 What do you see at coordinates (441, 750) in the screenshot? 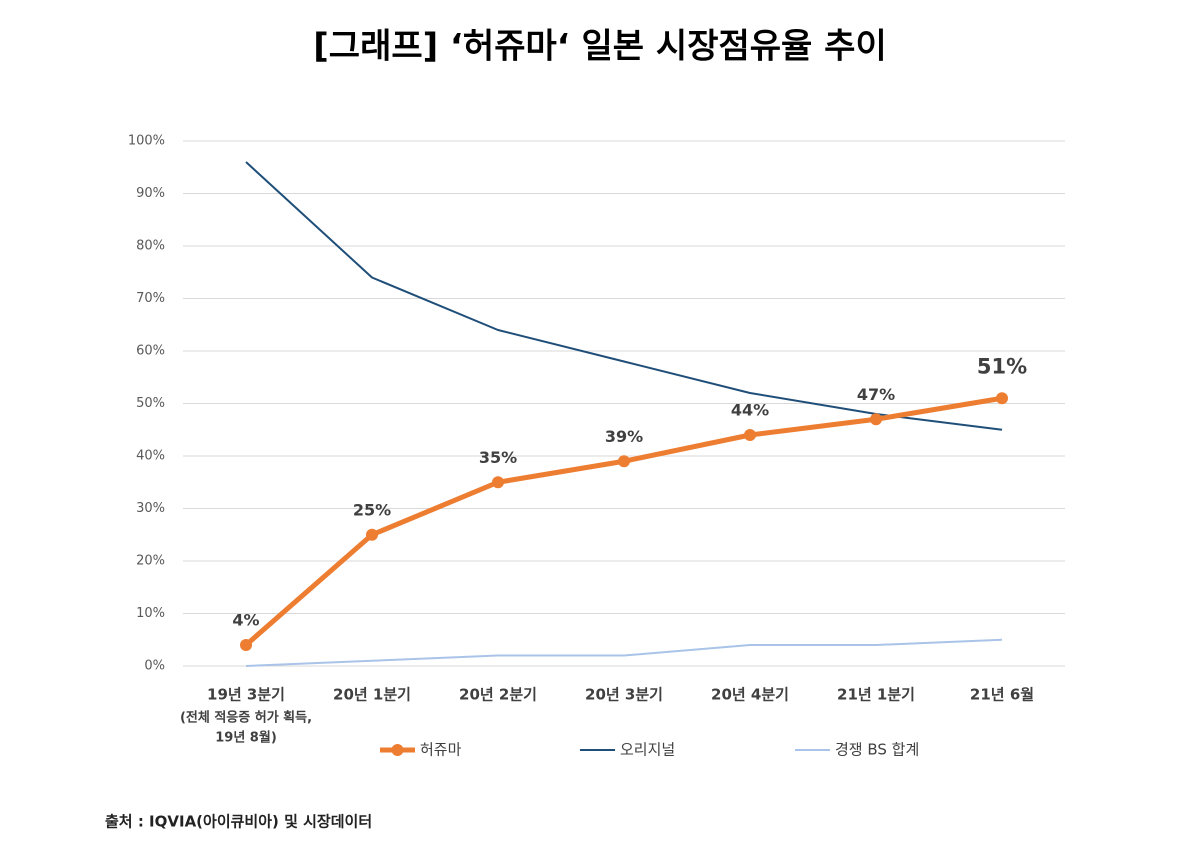
I see `legend-label: 허쥬마` at bounding box center [441, 750].